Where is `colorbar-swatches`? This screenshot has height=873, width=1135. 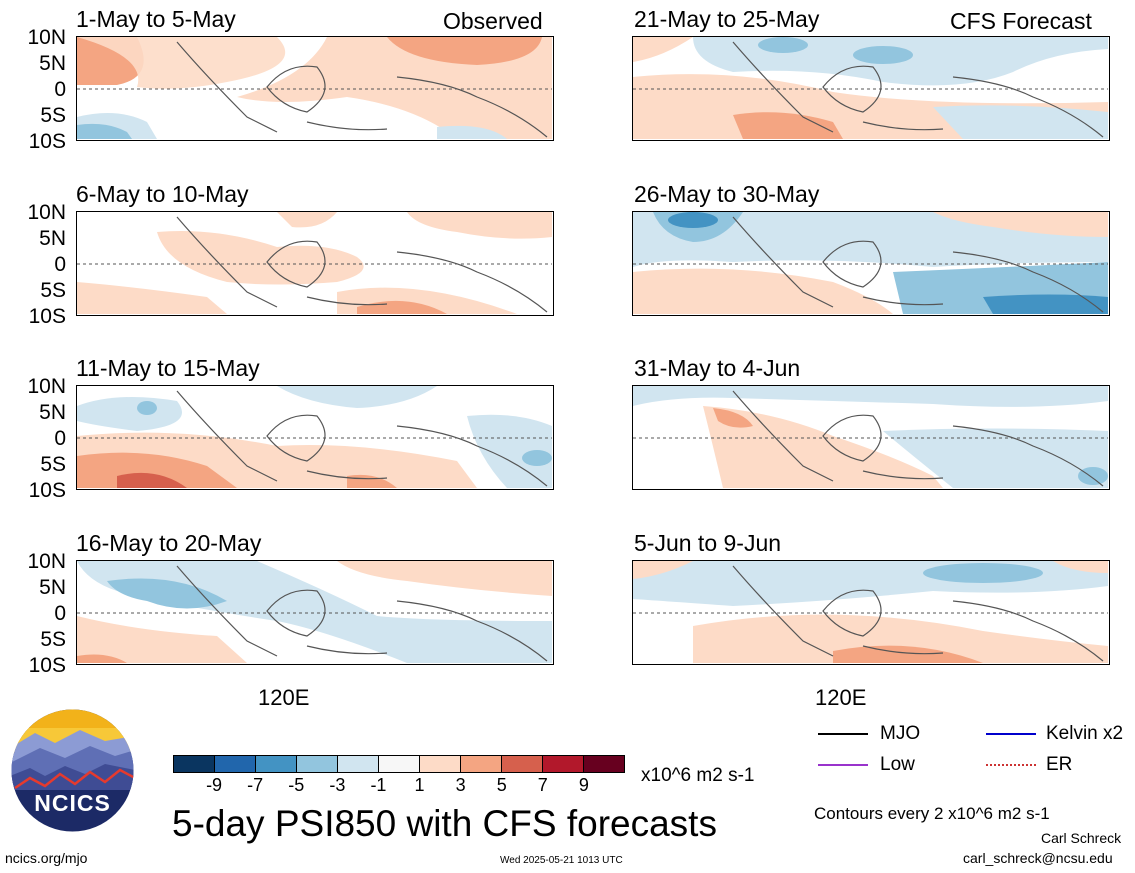
colorbar-swatches is located at coordinates (399, 764).